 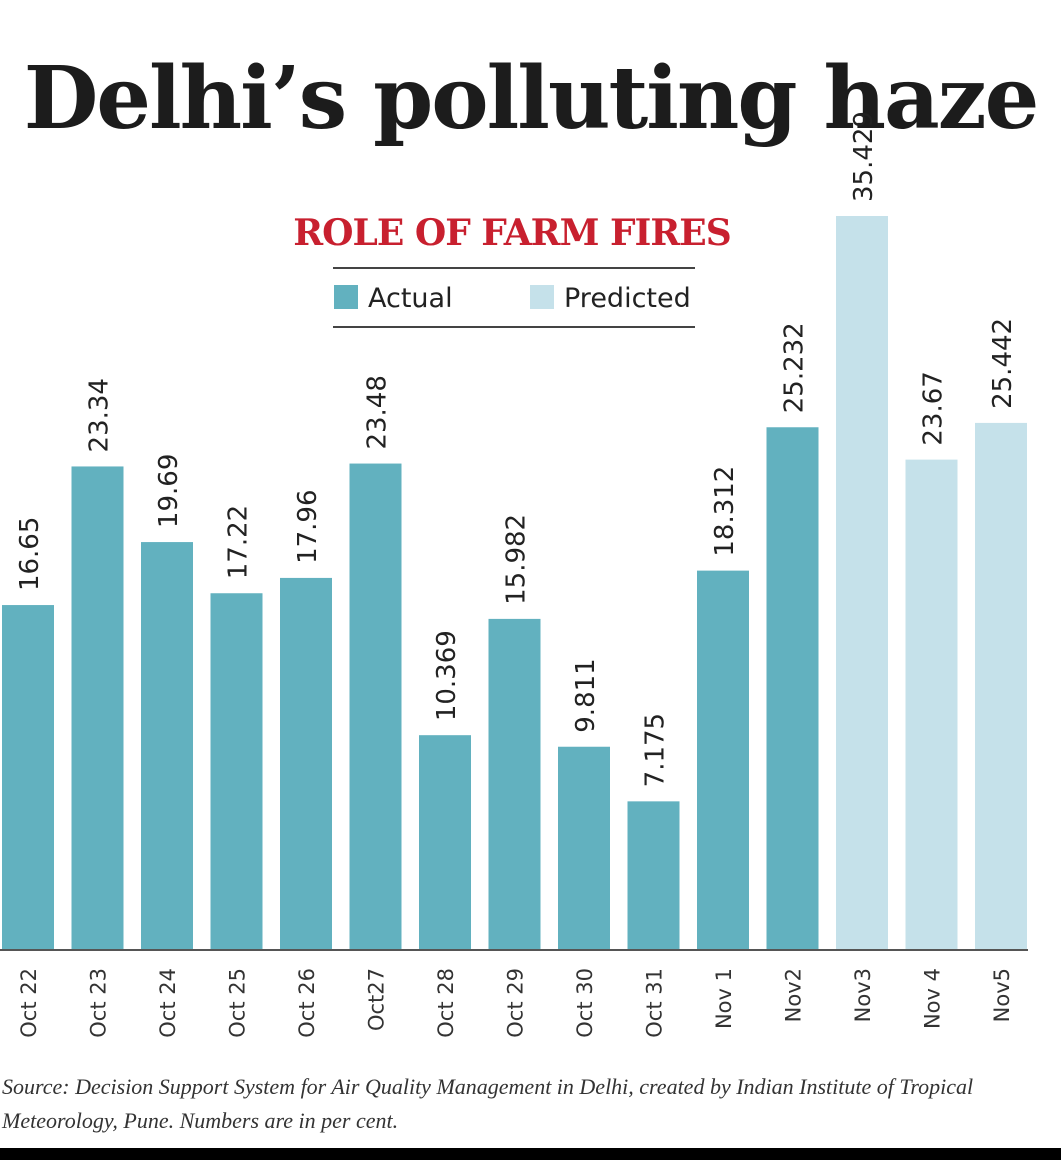 I want to click on value-label: 9.811, so click(x=586, y=695).